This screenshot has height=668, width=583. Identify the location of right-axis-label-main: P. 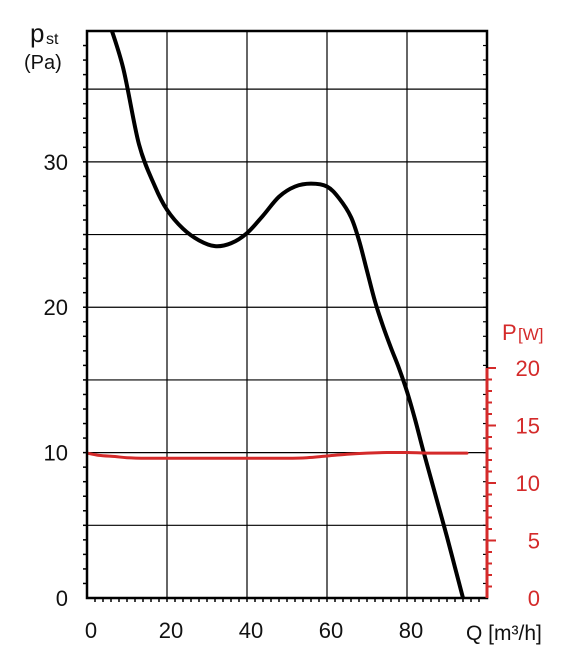
(509, 332).